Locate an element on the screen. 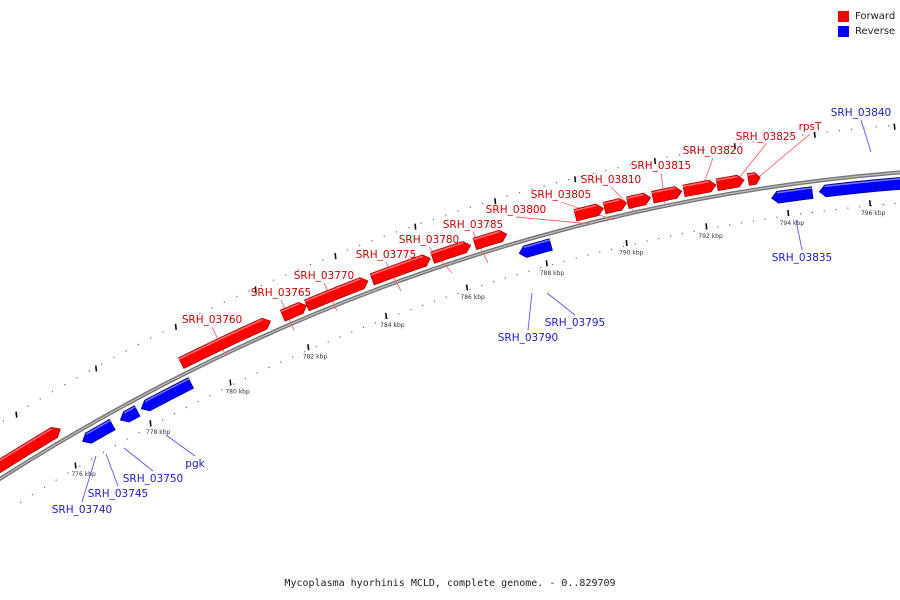 The width and height of the screenshot is (900, 600). reverse-swatch is located at coordinates (843, 31).